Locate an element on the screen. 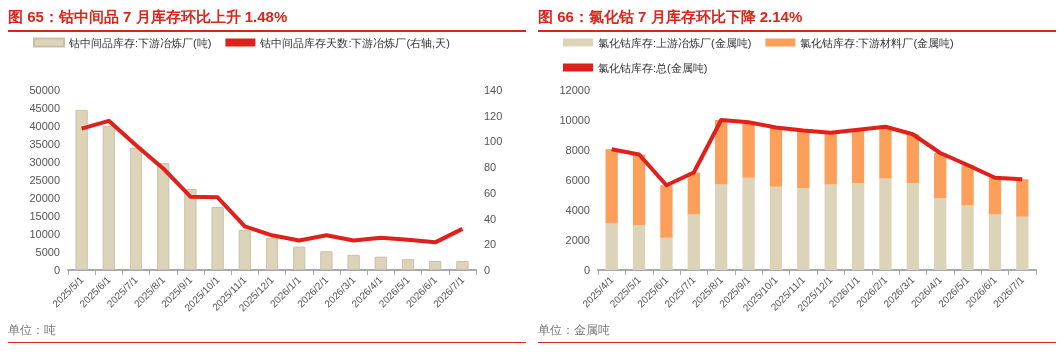 This screenshot has height=358, width=1061. legend-label: 氯化钴库存:下游材料厂(金属吨) is located at coordinates (877, 42).